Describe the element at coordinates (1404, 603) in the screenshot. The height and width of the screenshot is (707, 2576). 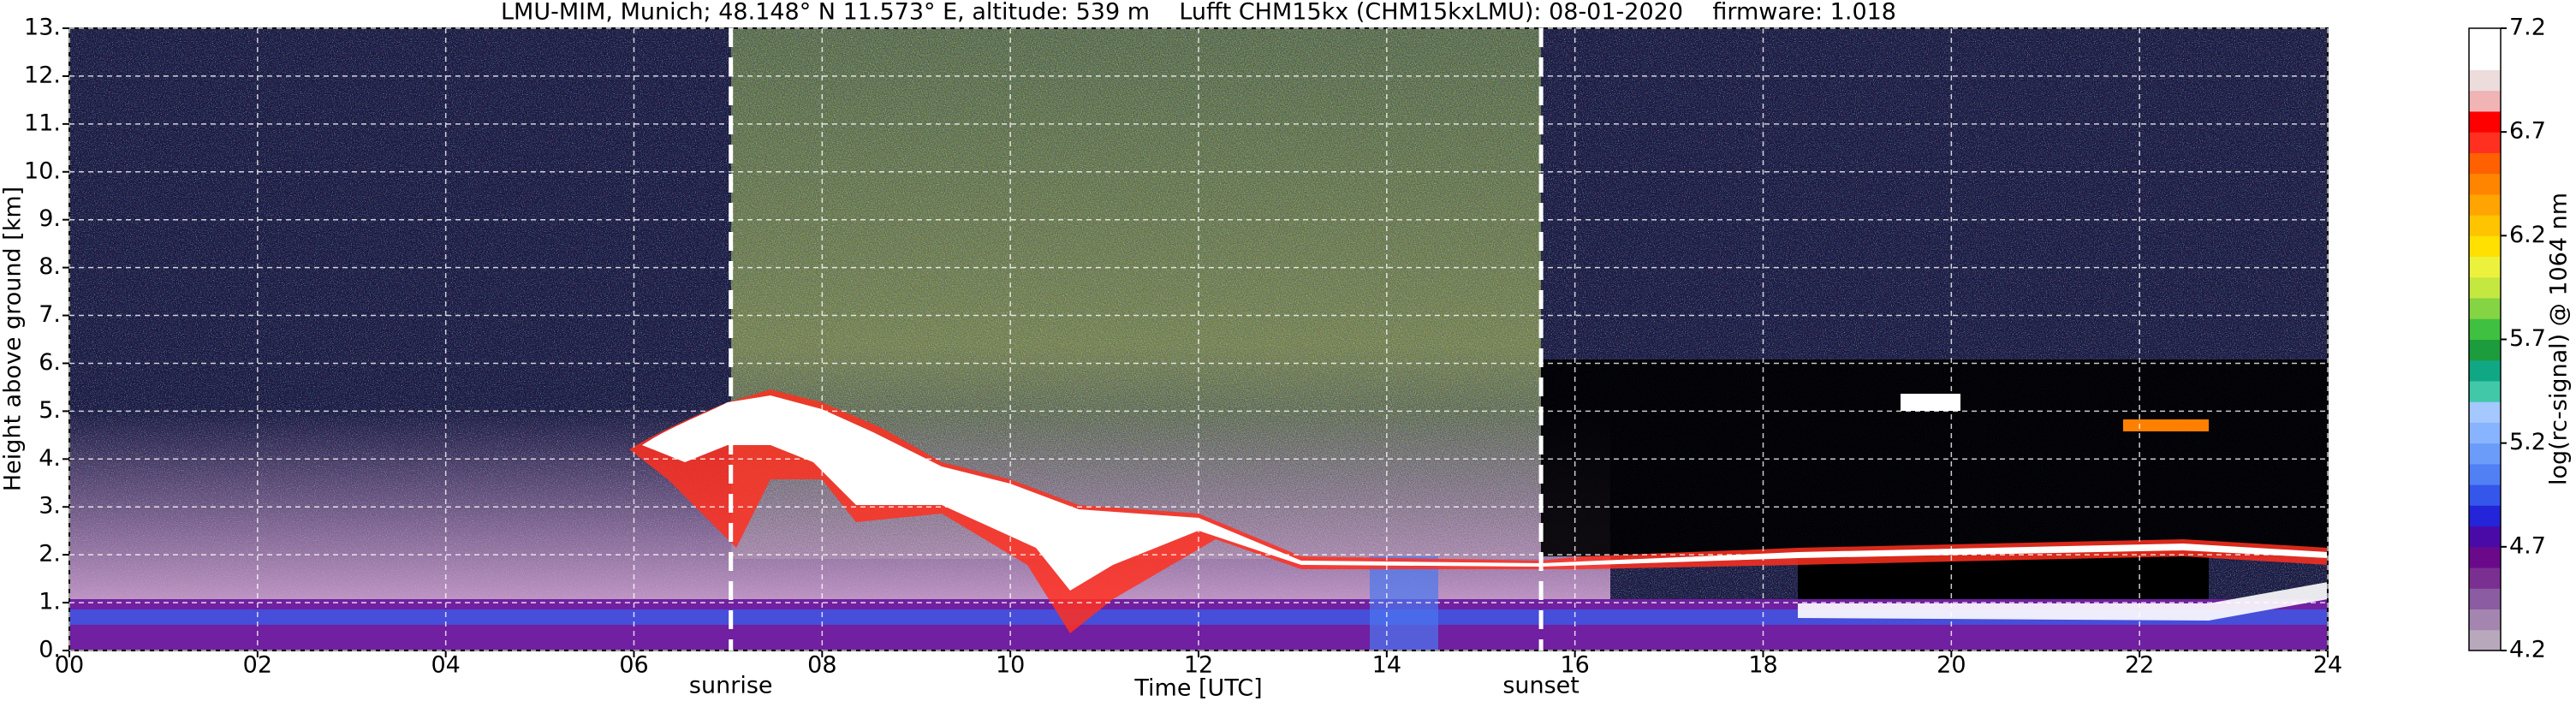
I see `rain-streak` at that location.